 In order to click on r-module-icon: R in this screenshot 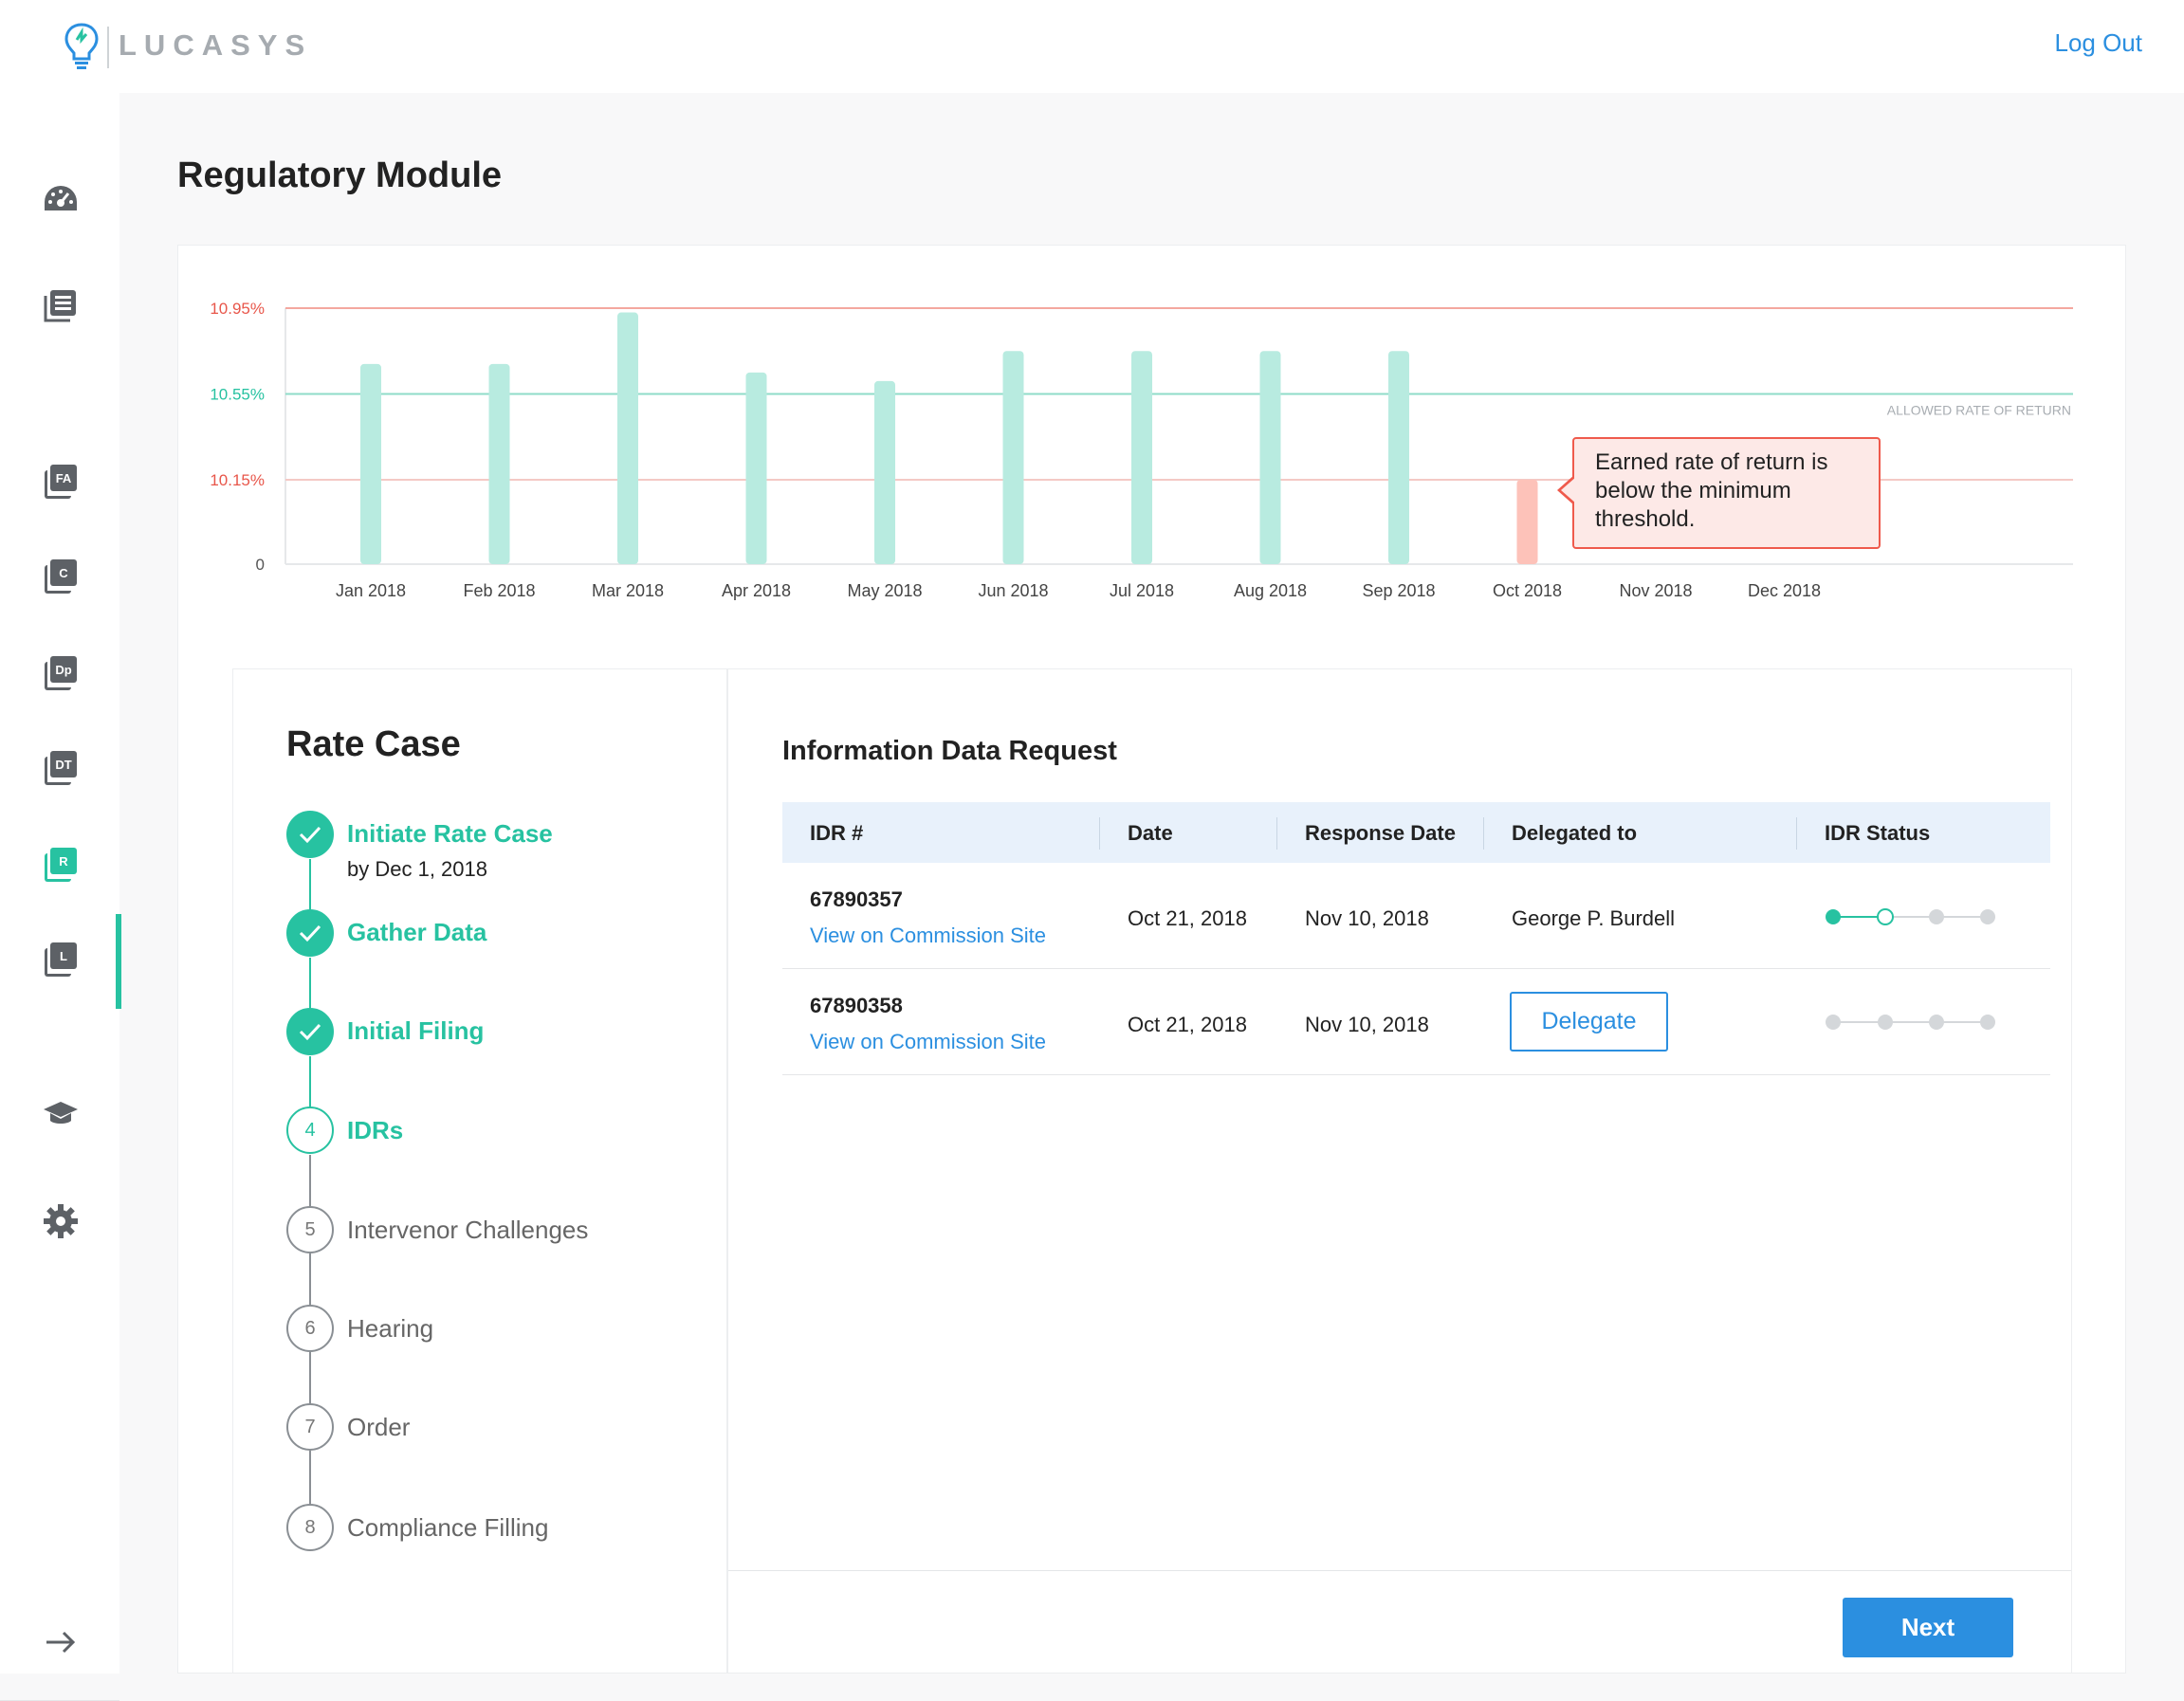, I will do `click(61, 865)`.